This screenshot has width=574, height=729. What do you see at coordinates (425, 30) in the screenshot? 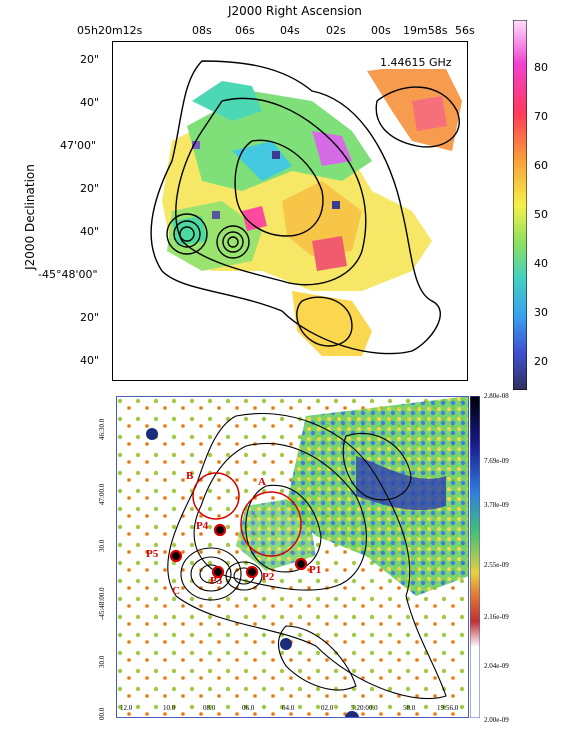
I see `ra-tick: 19m58s` at bounding box center [425, 30].